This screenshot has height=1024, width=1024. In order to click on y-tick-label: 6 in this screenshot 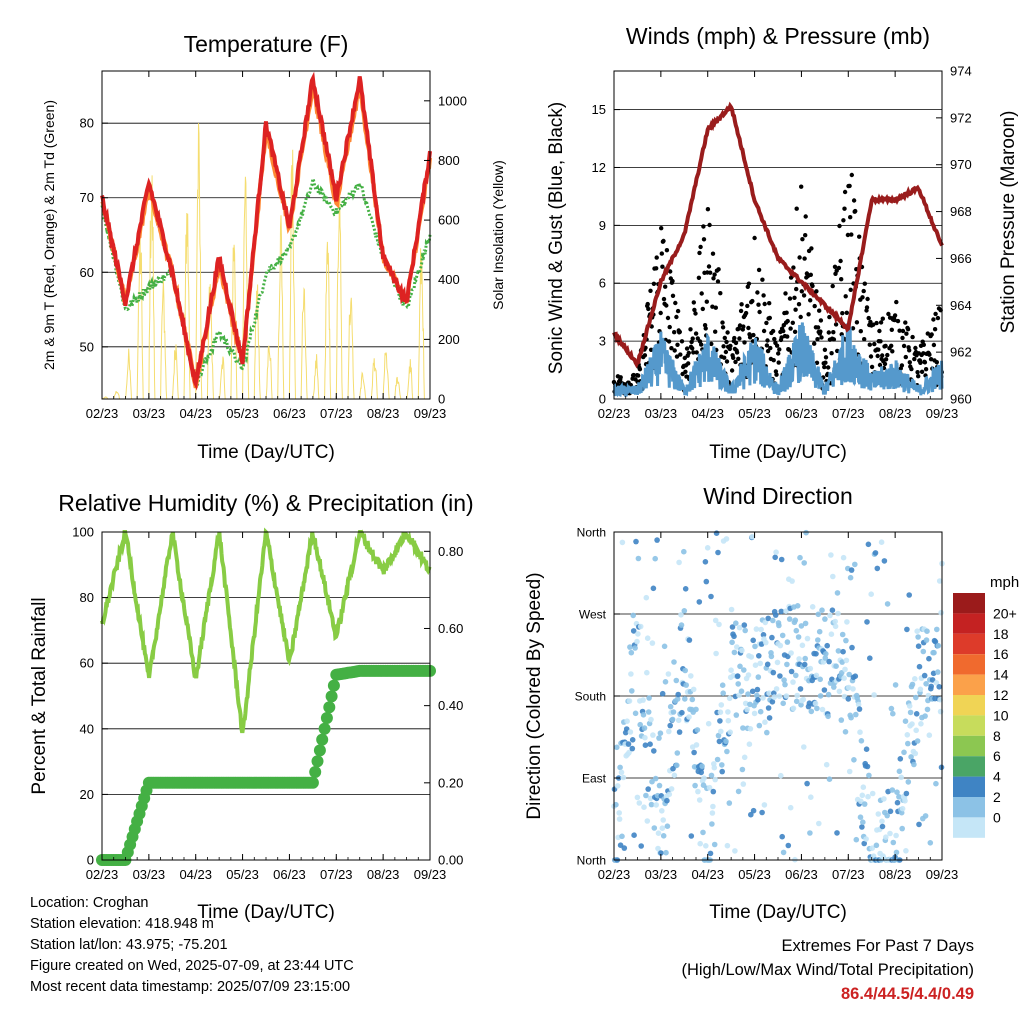, I will do `click(602, 283)`.